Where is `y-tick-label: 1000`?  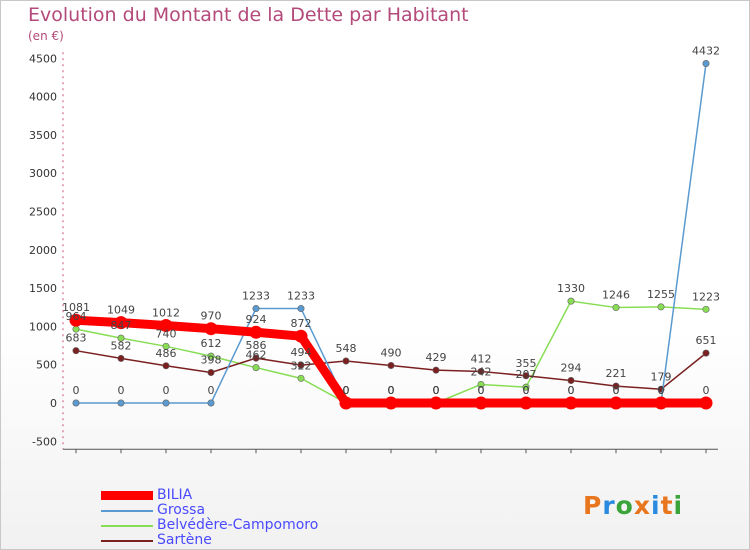
y-tick-label: 1000 is located at coordinates (43, 326).